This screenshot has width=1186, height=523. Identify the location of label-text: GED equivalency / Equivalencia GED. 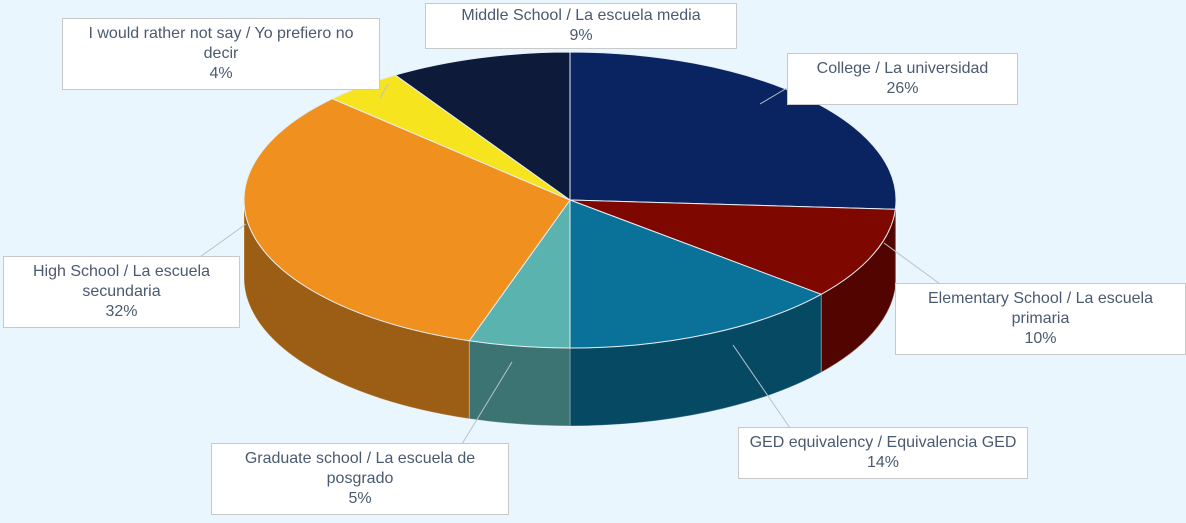
(883, 442).